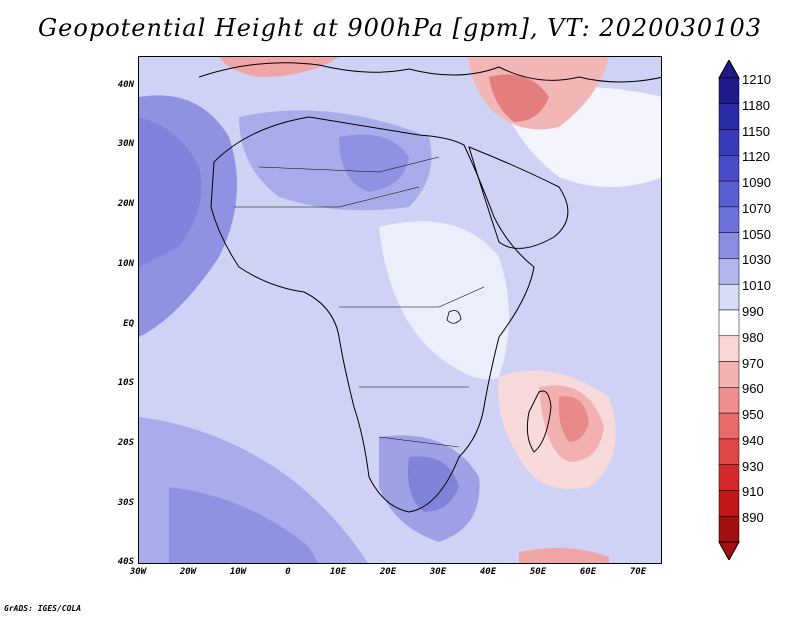  What do you see at coordinates (588, 572) in the screenshot?
I see `lon-label: 60E` at bounding box center [588, 572].